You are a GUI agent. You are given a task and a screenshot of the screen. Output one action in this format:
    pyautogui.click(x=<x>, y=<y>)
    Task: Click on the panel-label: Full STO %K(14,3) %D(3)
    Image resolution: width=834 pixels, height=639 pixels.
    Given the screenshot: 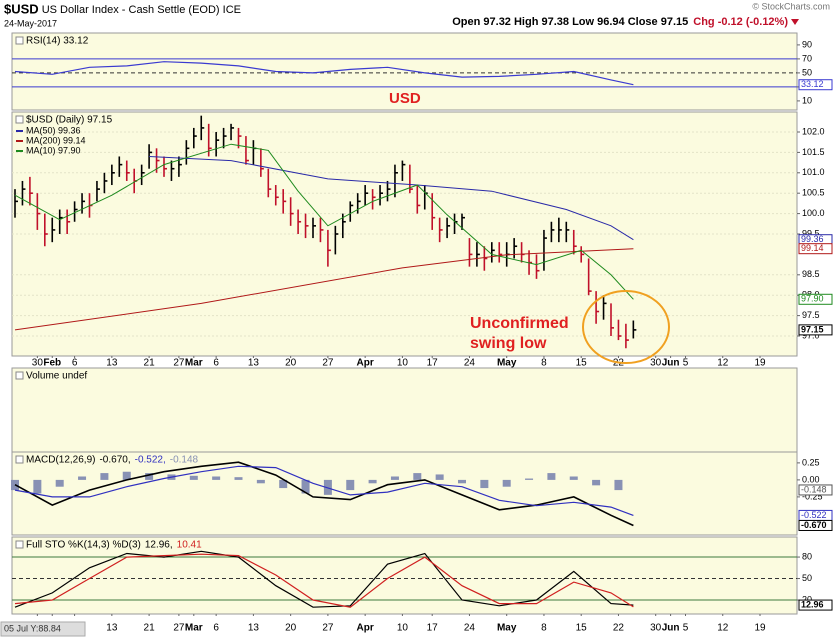 What is the action you would take?
    pyautogui.click(x=83, y=545)
    